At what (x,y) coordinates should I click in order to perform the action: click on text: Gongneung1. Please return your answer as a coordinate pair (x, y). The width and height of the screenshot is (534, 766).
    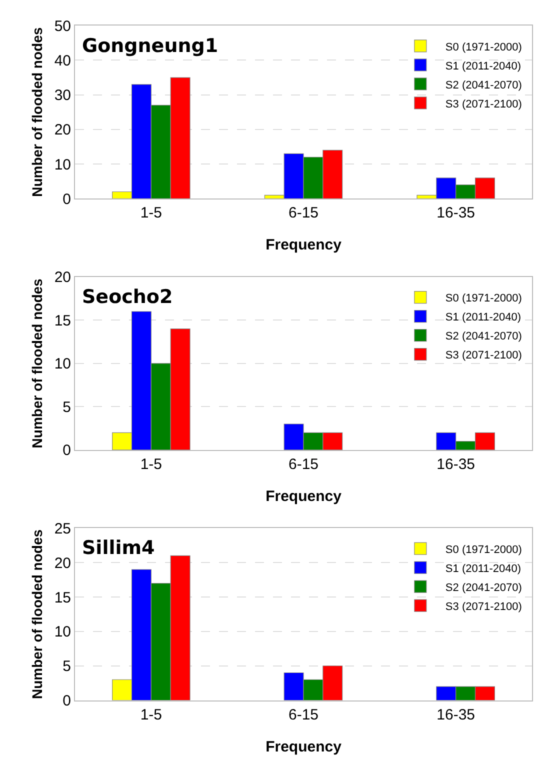
    Looking at the image, I should click on (150, 46).